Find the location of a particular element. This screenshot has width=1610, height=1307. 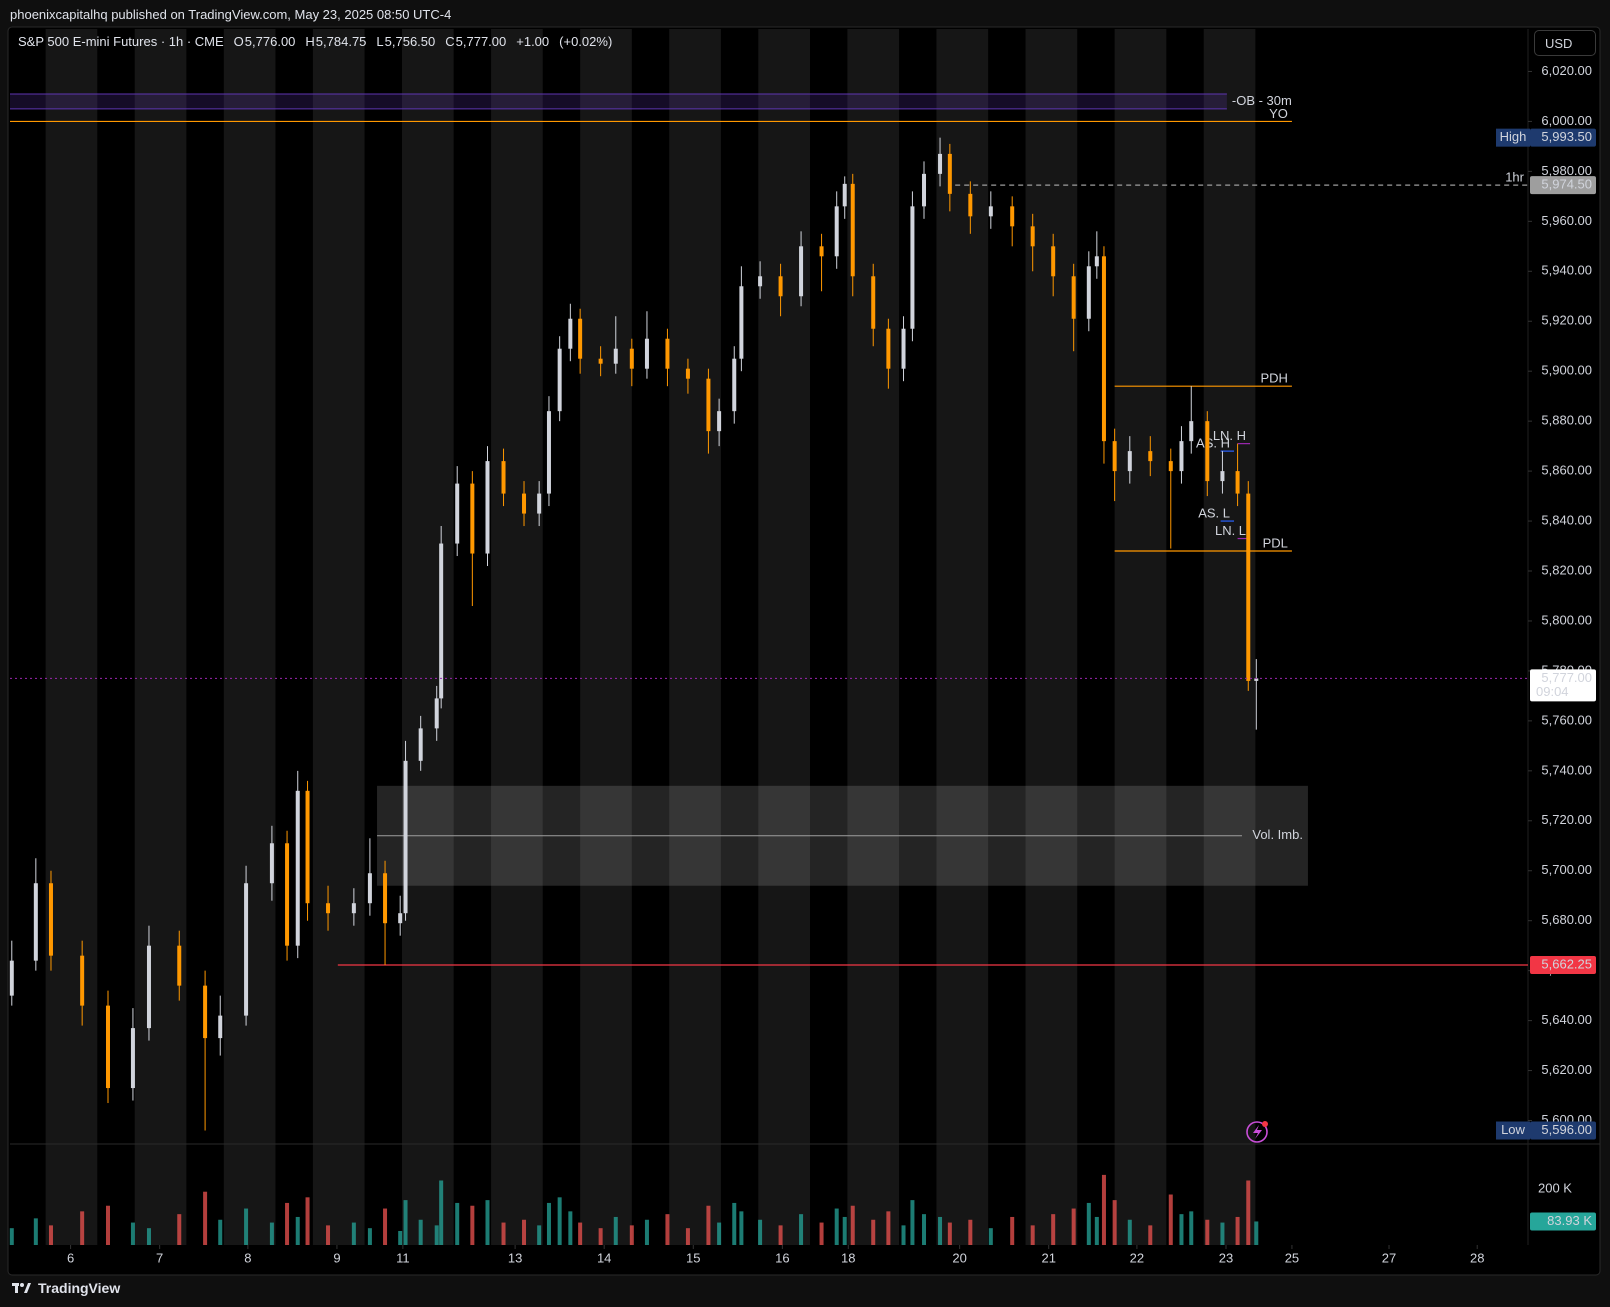

volume-tick-label: 200 K is located at coordinates (1555, 1187).